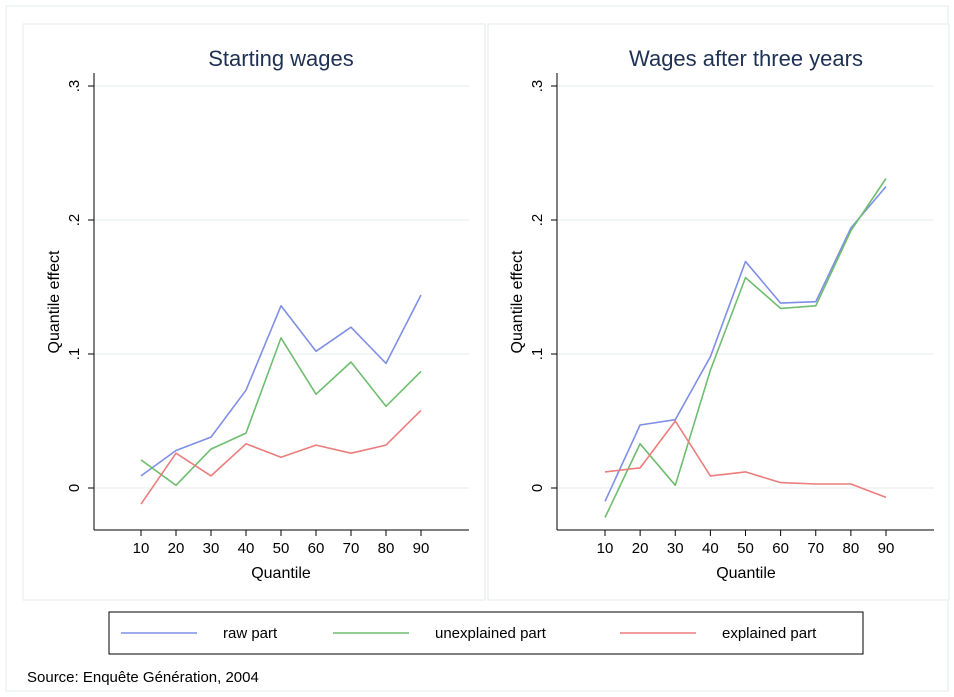 The image size is (954, 697). I want to click on legend-label-explained-part: explained part, so click(769, 633).